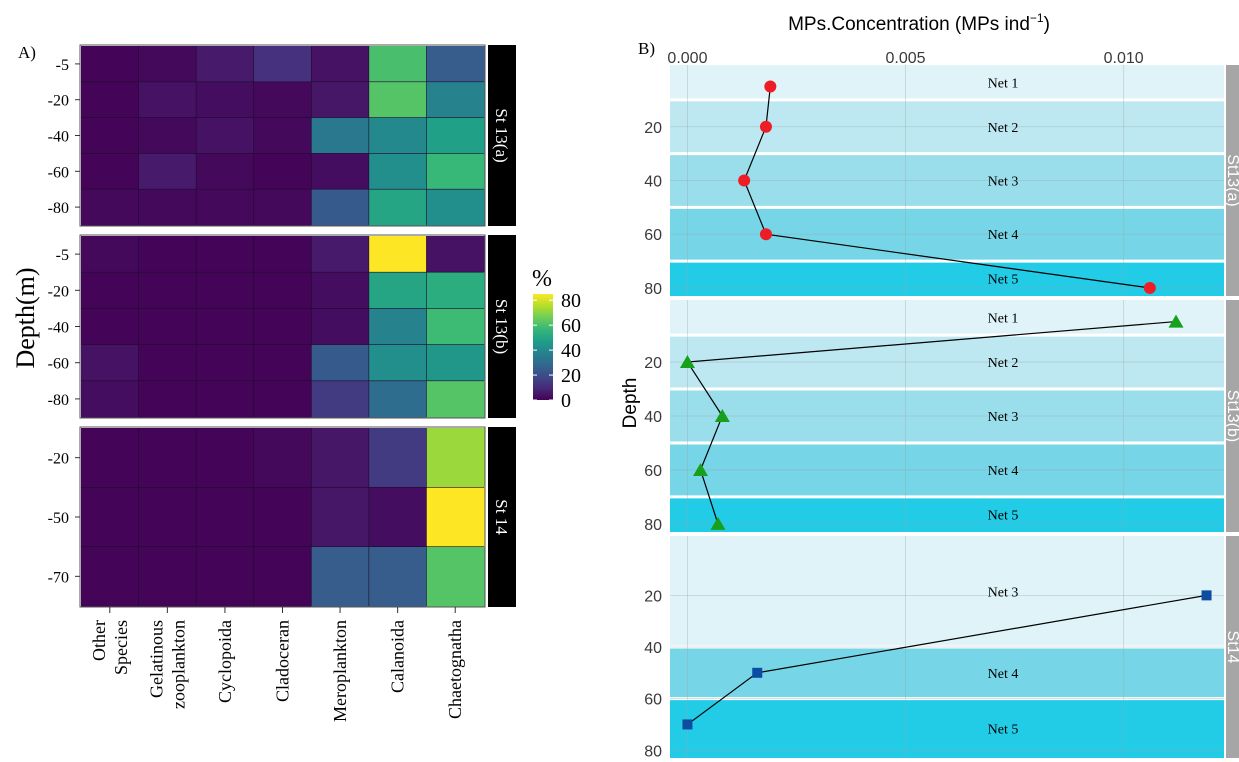 This screenshot has height=762, width=1239. What do you see at coordinates (25, 317) in the screenshot?
I see `panel-a-ylabel: Depth(m)` at bounding box center [25, 317].